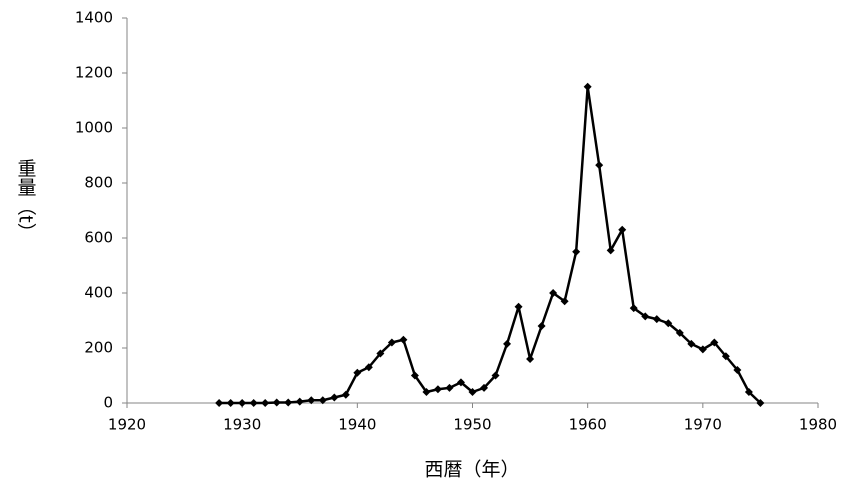  Describe the element at coordinates (98, 348) in the screenshot. I see `y-tick-label: 200` at that location.